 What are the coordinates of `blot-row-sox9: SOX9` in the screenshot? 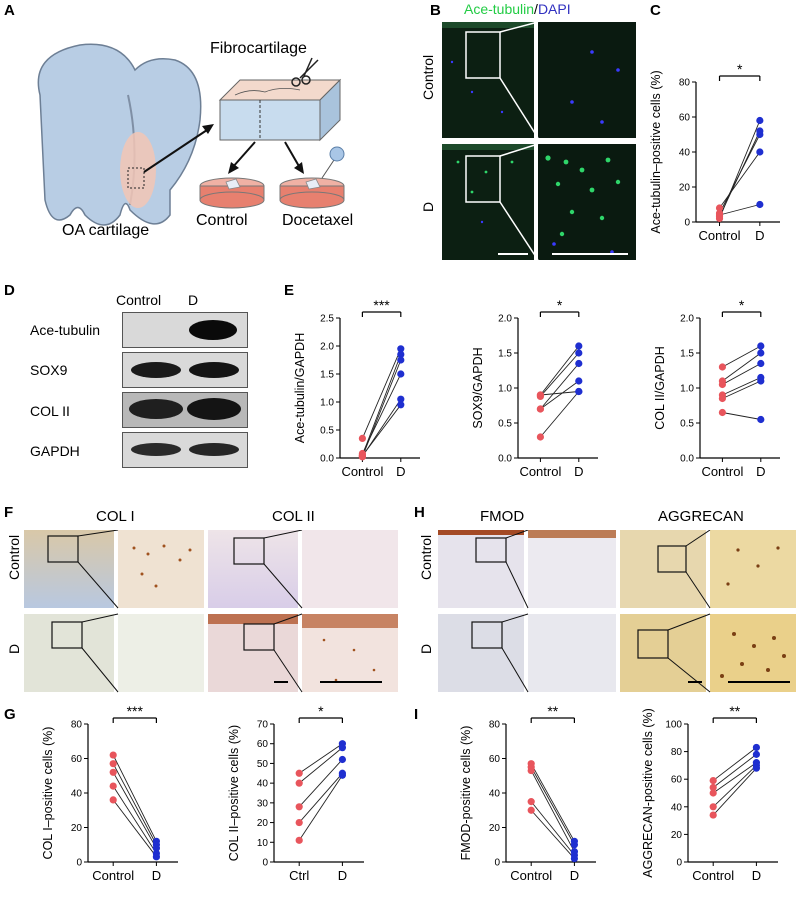 It's located at (49, 370).